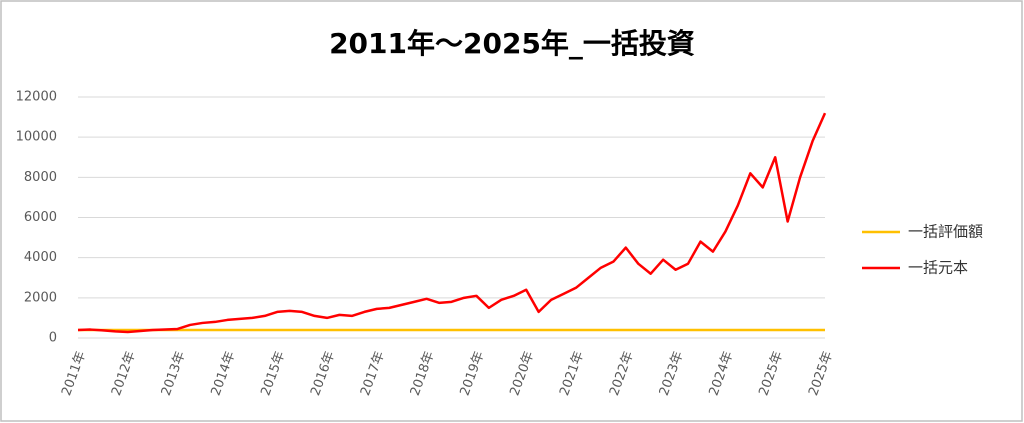 The width and height of the screenshot is (1024, 423). Describe the element at coordinates (40, 257) in the screenshot. I see `y-tick-label: 4000` at that location.